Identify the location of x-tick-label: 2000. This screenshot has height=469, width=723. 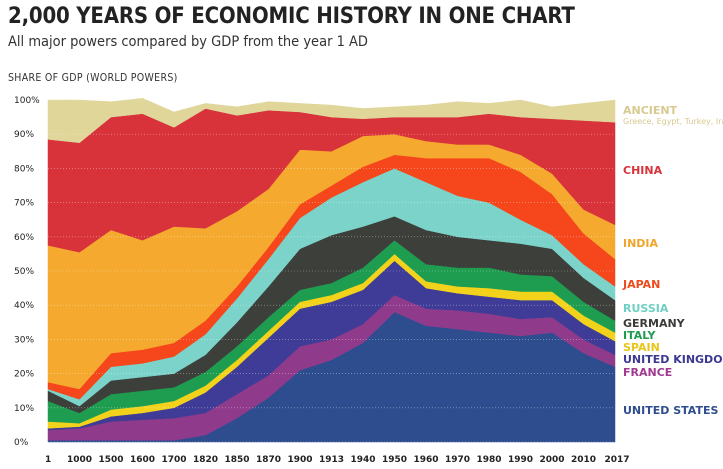
(551, 460).